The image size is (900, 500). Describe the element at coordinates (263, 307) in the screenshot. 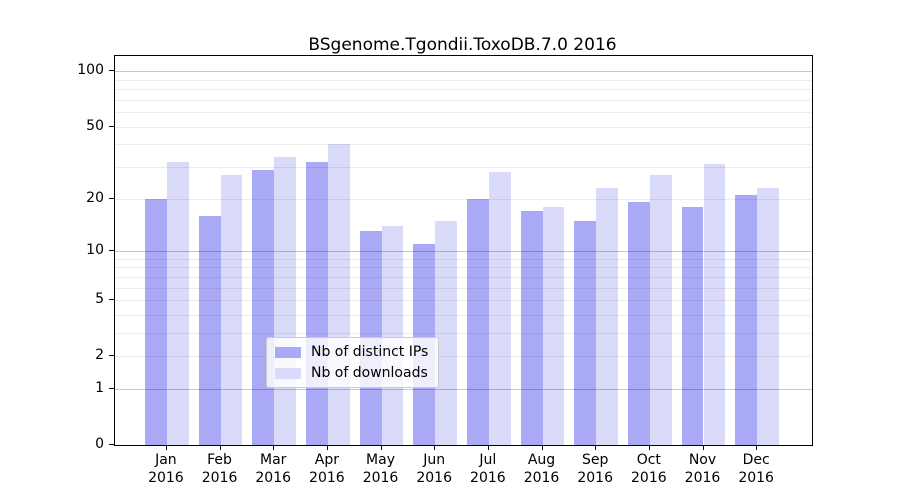

I see `bar-ips-mar` at that location.